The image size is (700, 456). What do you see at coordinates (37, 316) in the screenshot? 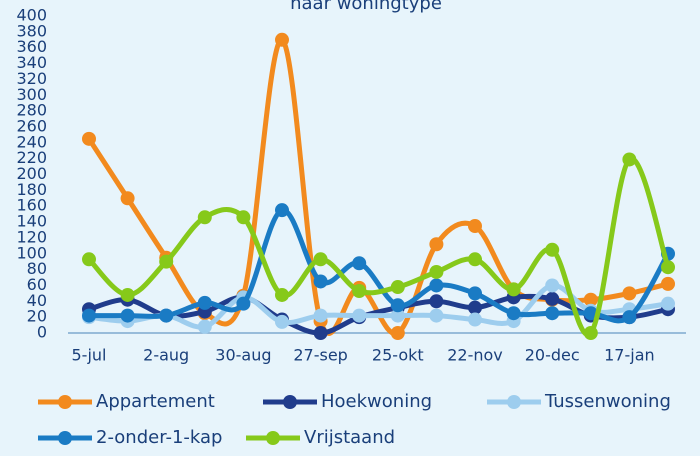
I see `y-tick-label: 20` at bounding box center [37, 316].